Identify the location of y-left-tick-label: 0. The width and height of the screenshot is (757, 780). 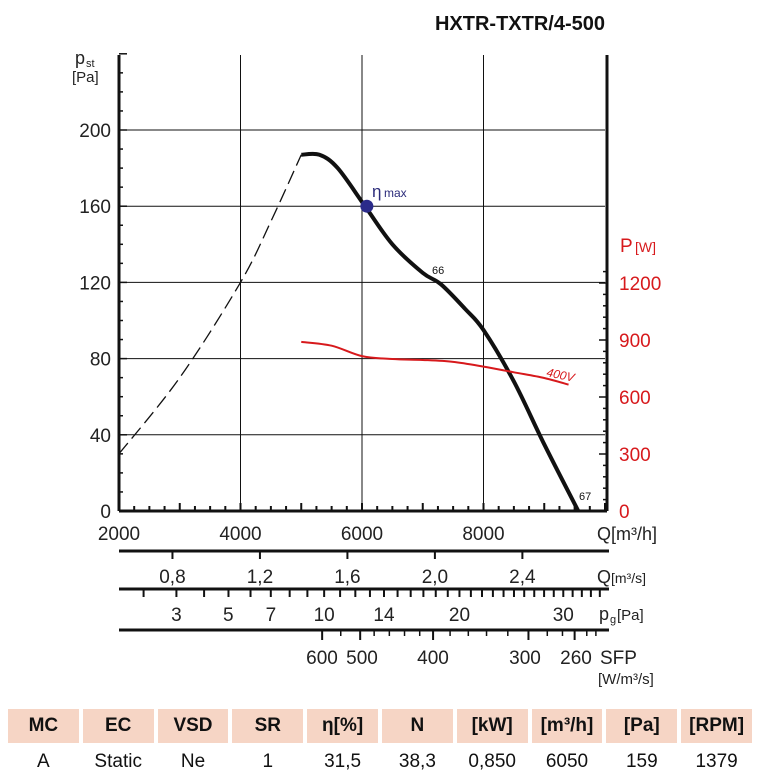
(105, 512).